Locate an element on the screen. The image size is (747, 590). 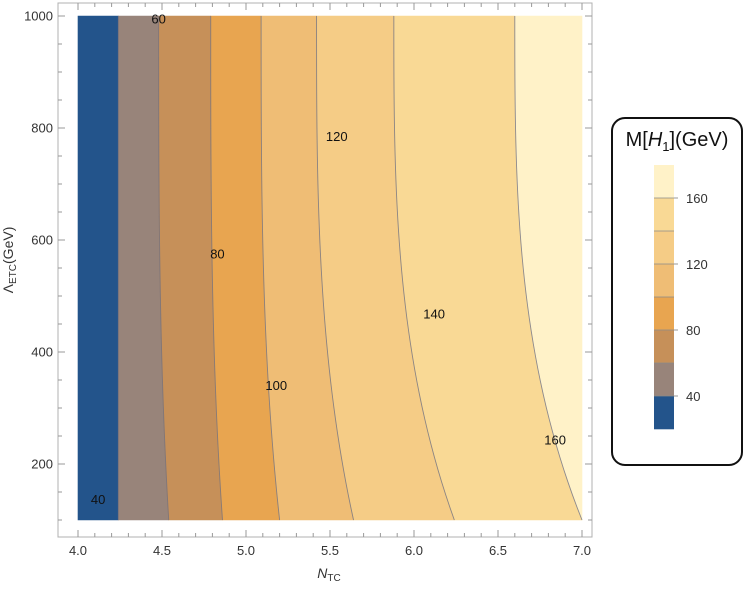
legend-box: M[H1](GeV) 40 80 120 160 is located at coordinates (677, 291).